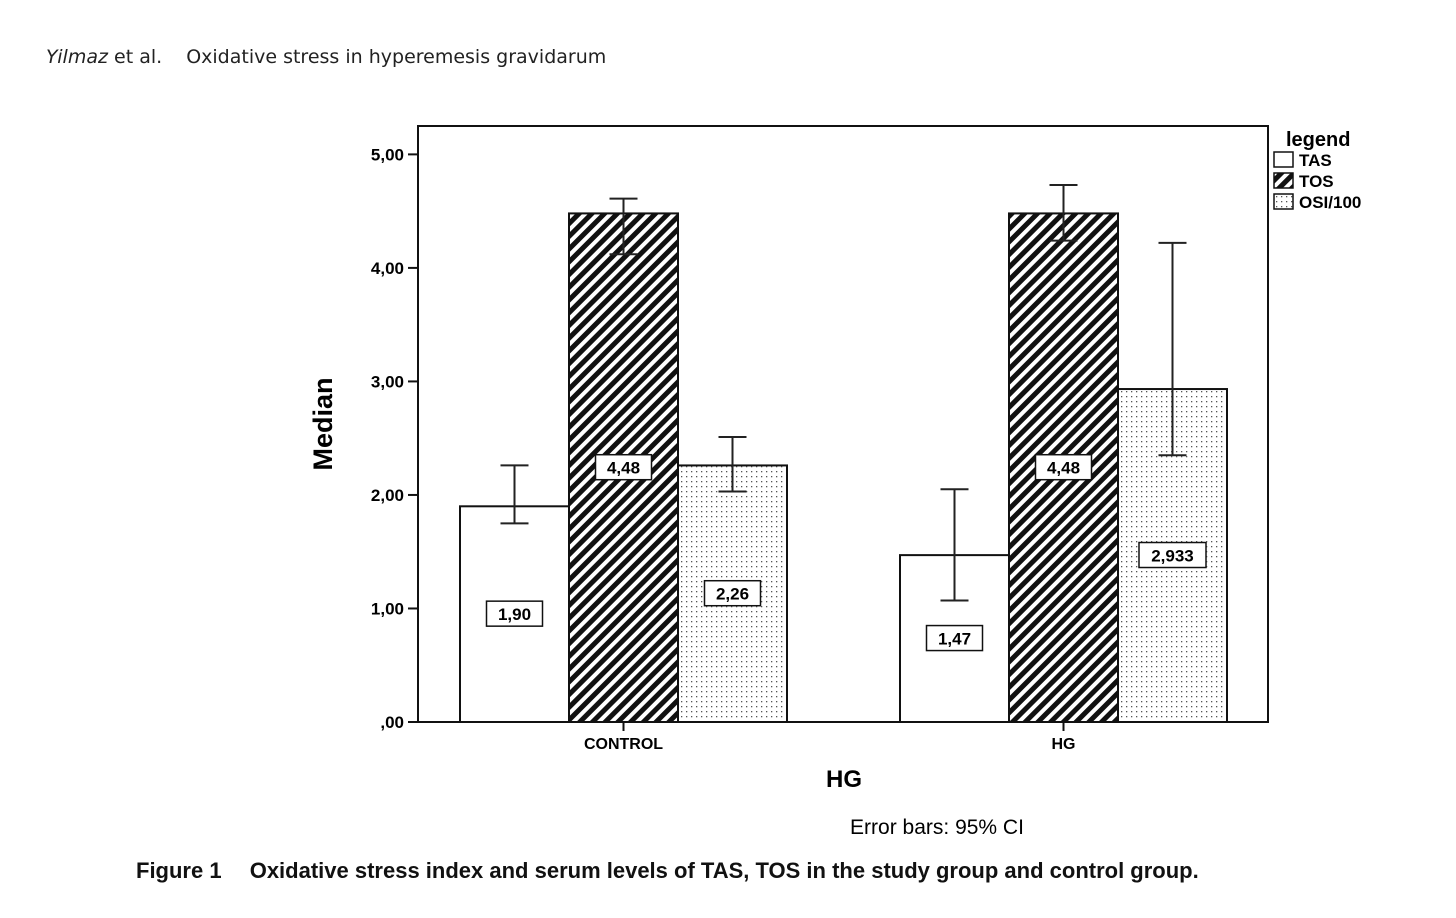 The height and width of the screenshot is (918, 1456). Describe the element at coordinates (387, 381) in the screenshot. I see `y-tick-label: 3,00` at that location.